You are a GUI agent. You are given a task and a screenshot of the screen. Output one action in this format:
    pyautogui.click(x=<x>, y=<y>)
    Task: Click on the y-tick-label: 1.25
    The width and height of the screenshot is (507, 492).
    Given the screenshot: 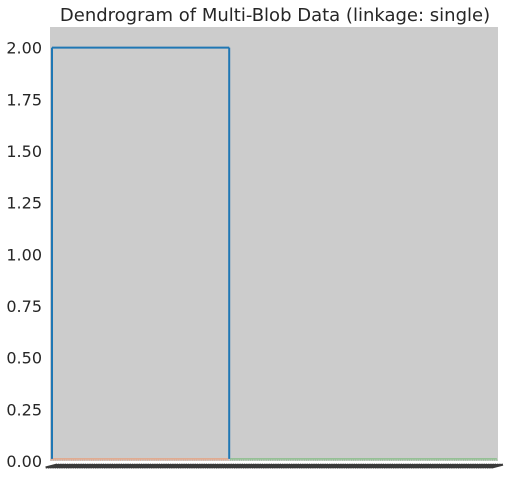 What is the action you would take?
    pyautogui.click(x=24, y=203)
    